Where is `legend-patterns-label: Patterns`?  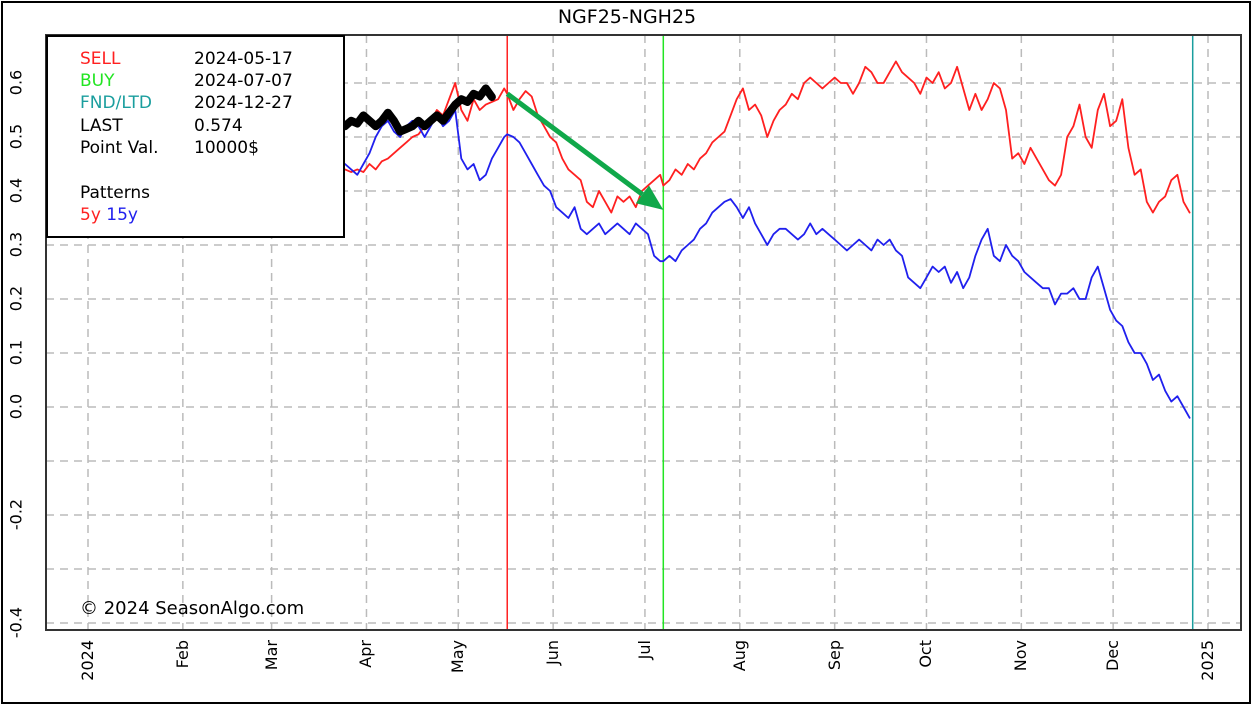
legend-patterns-label: Patterns is located at coordinates (115, 193).